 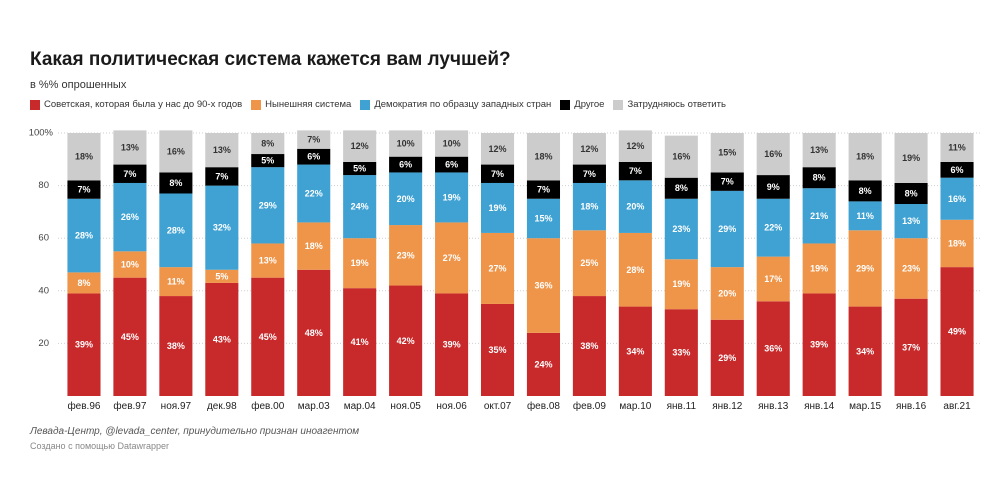 I want to click on bar-stack: 35% 27% 19% 7% 12%, so click(x=497, y=264).